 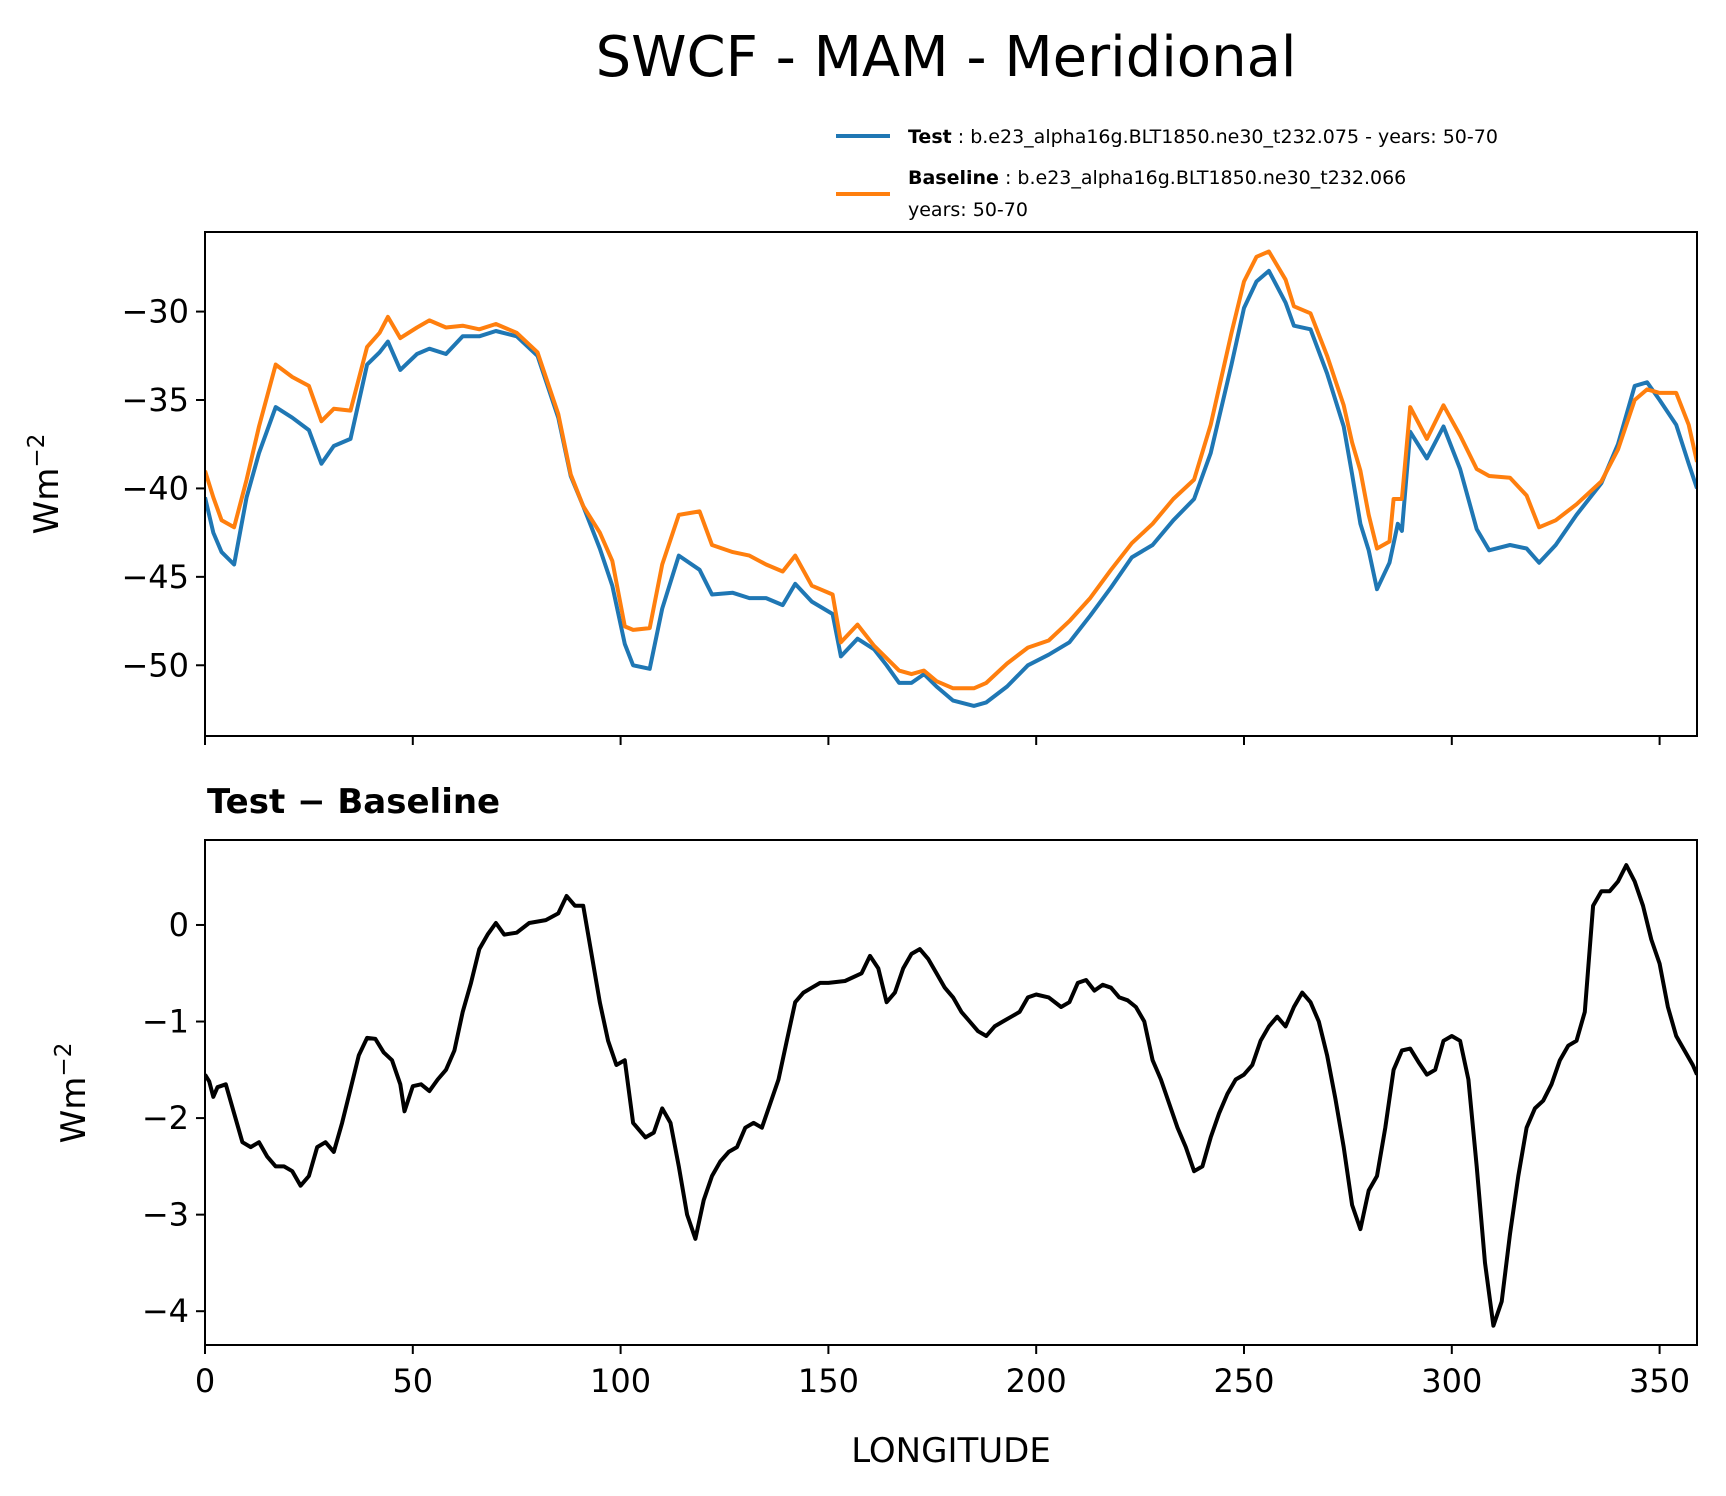 I want to click on xtick-label: 250, so click(x=1243, y=1381).